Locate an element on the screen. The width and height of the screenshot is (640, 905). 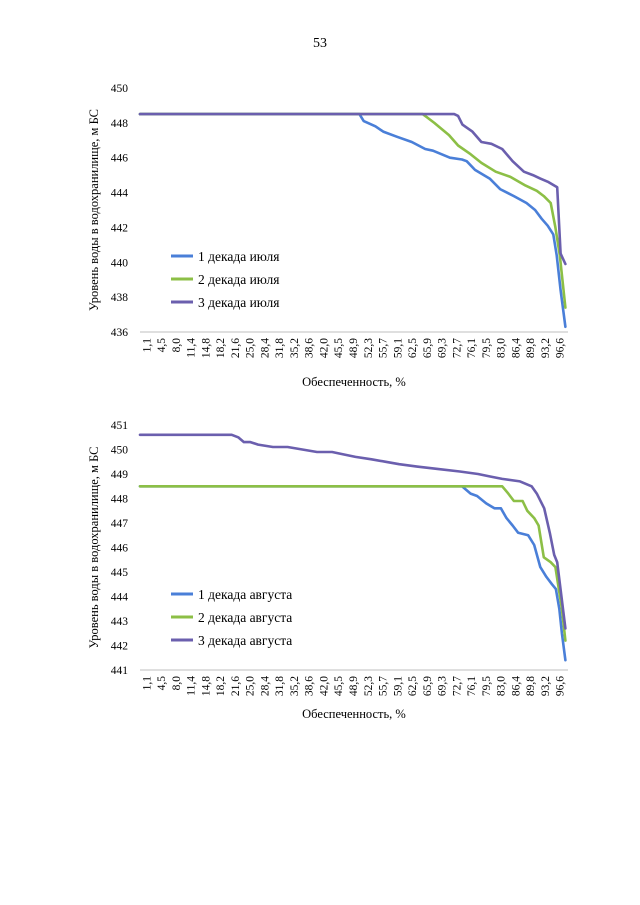
legend-label-1: 1 декада июля is located at coordinates (239, 256).